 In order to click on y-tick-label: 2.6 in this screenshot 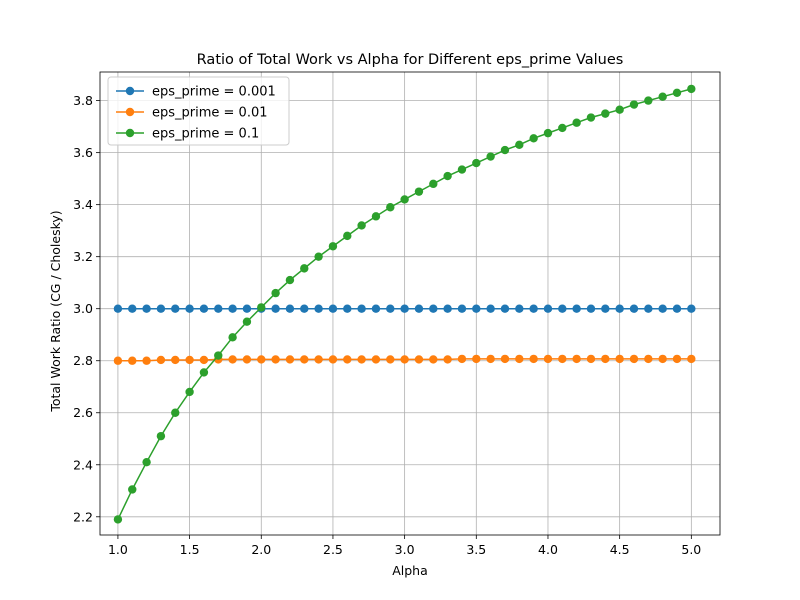, I will do `click(83, 412)`.